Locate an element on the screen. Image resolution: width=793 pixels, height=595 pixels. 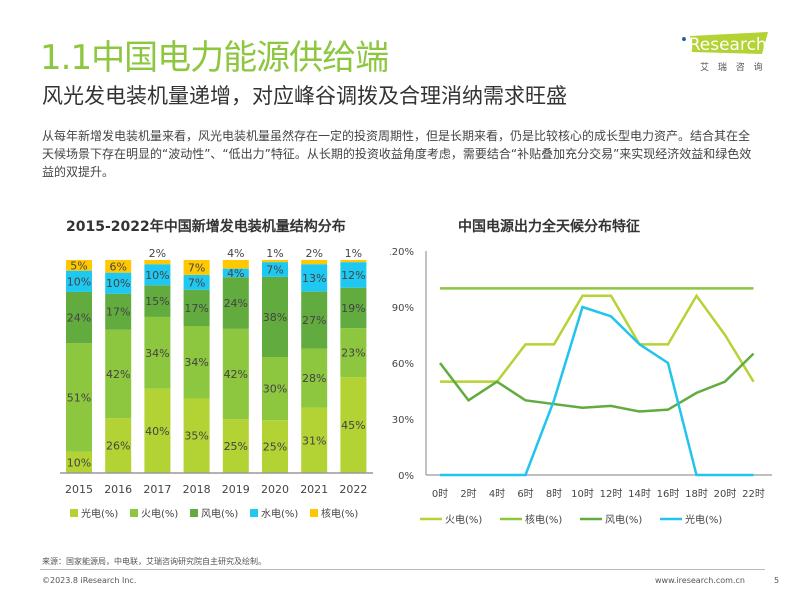
x-tick-label: 2021 is located at coordinates (314, 489).